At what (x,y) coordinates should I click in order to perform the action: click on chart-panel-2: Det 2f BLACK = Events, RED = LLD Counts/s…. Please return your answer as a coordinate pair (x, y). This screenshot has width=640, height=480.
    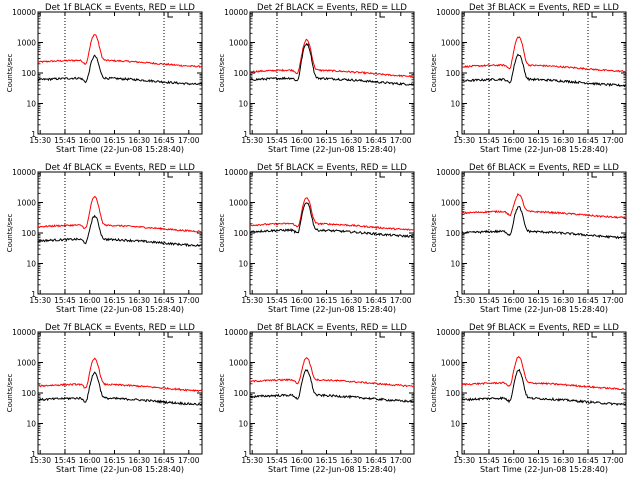
    Looking at the image, I should click on (316, 78).